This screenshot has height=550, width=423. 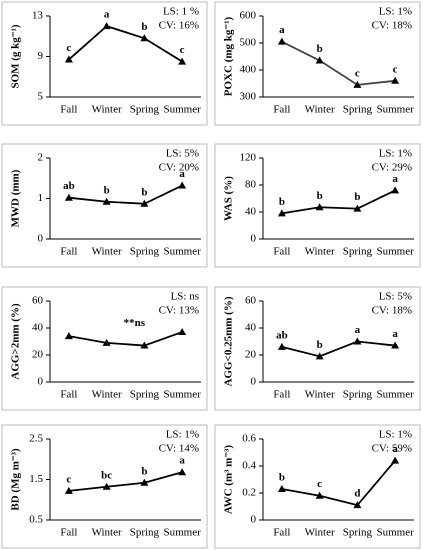 What do you see at coordinates (181, 12) in the screenshot?
I see `stat-label: LS: 1 %` at bounding box center [181, 12].